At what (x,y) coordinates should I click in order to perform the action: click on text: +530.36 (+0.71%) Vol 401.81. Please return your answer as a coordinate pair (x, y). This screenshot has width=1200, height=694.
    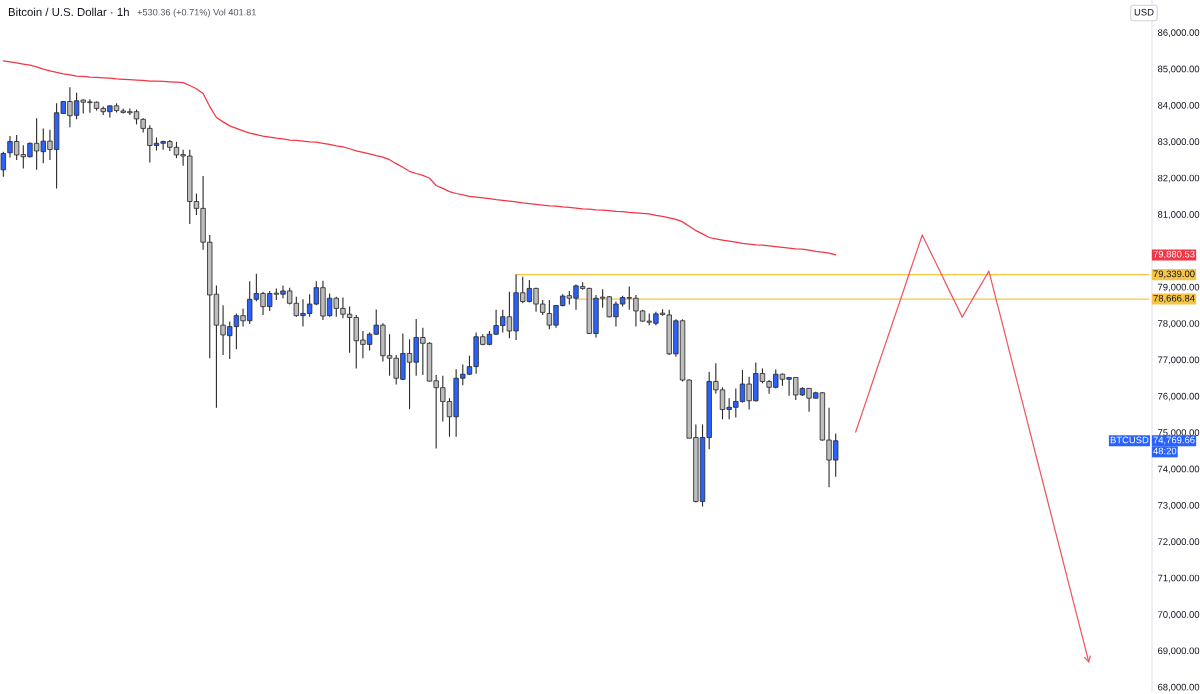
    Looking at the image, I should click on (196, 13).